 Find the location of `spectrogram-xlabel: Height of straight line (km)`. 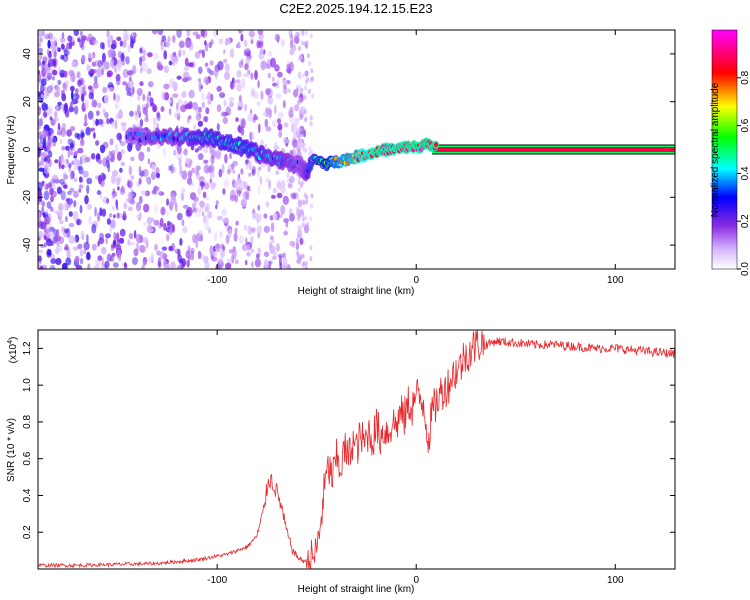

spectrogram-xlabel: Height of straight line (km) is located at coordinates (356, 291).